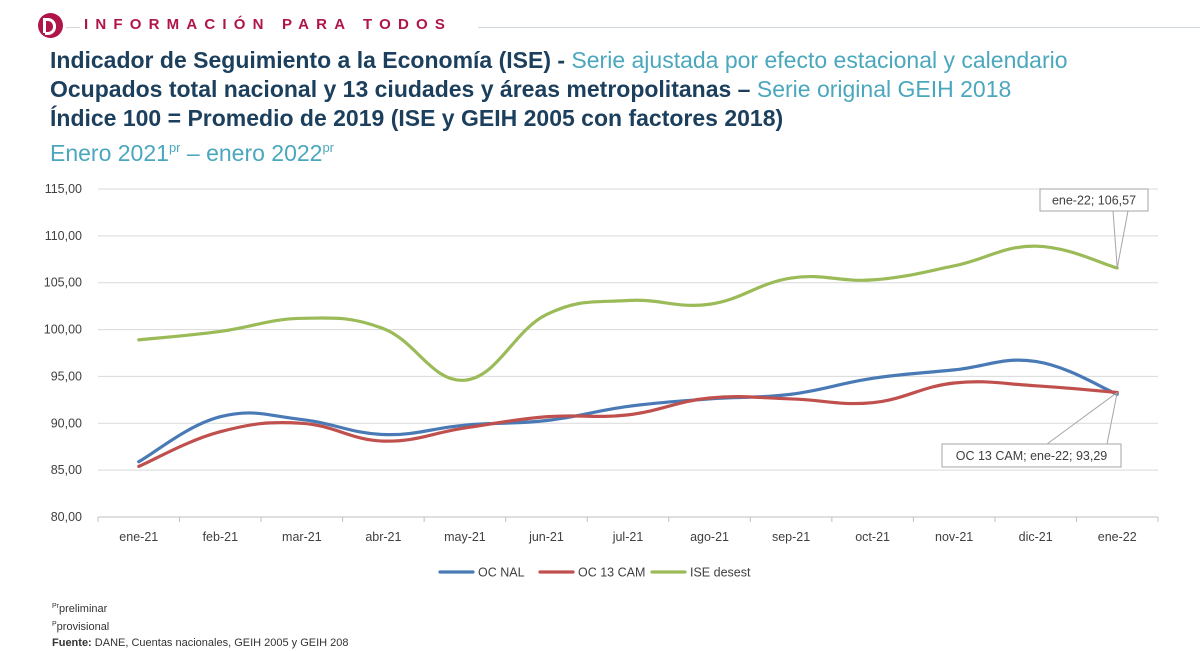 The width and height of the screenshot is (1200, 651). I want to click on x-tick-label: sep-21, so click(791, 537).